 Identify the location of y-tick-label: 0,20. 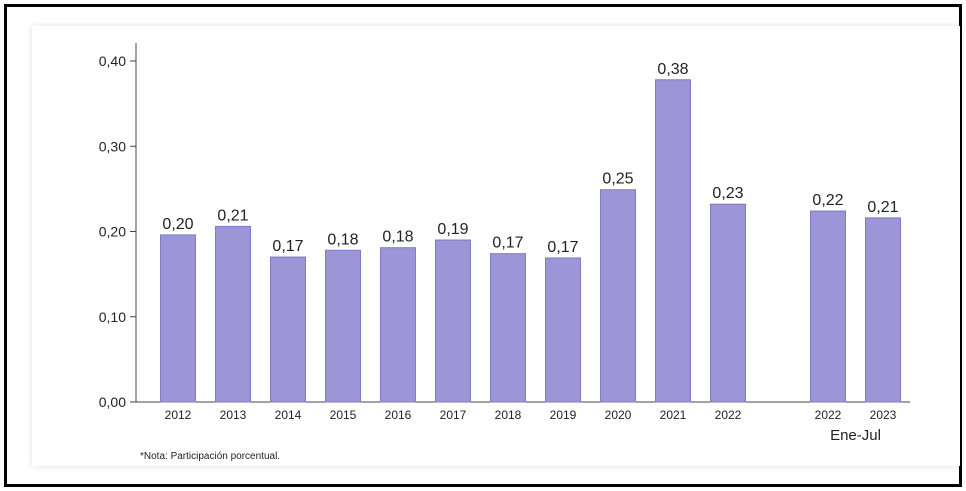
(112, 232).